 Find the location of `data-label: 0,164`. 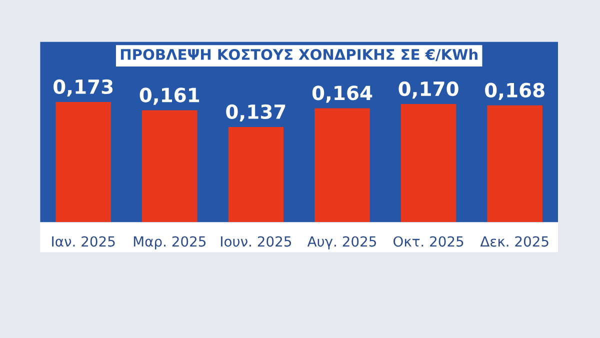

data-label: 0,164 is located at coordinates (342, 94).